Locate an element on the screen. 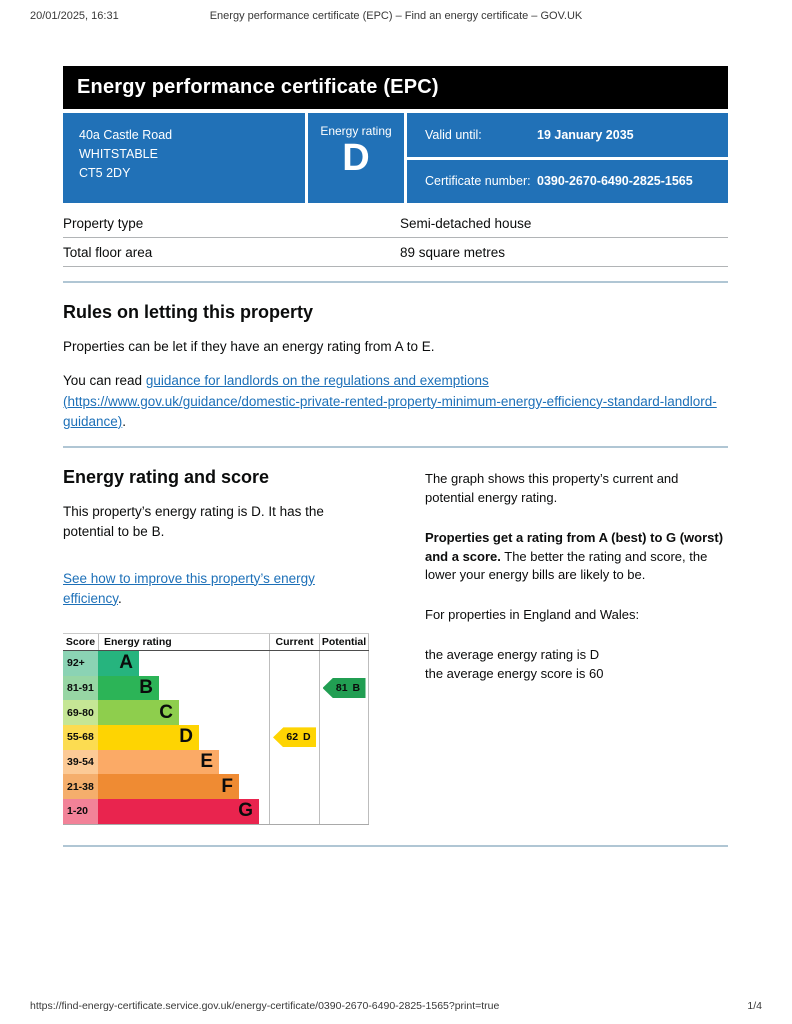 Image resolution: width=792 pixels, height=1024 pixels. certificate-number-label: Certificate number: is located at coordinates (478, 181).